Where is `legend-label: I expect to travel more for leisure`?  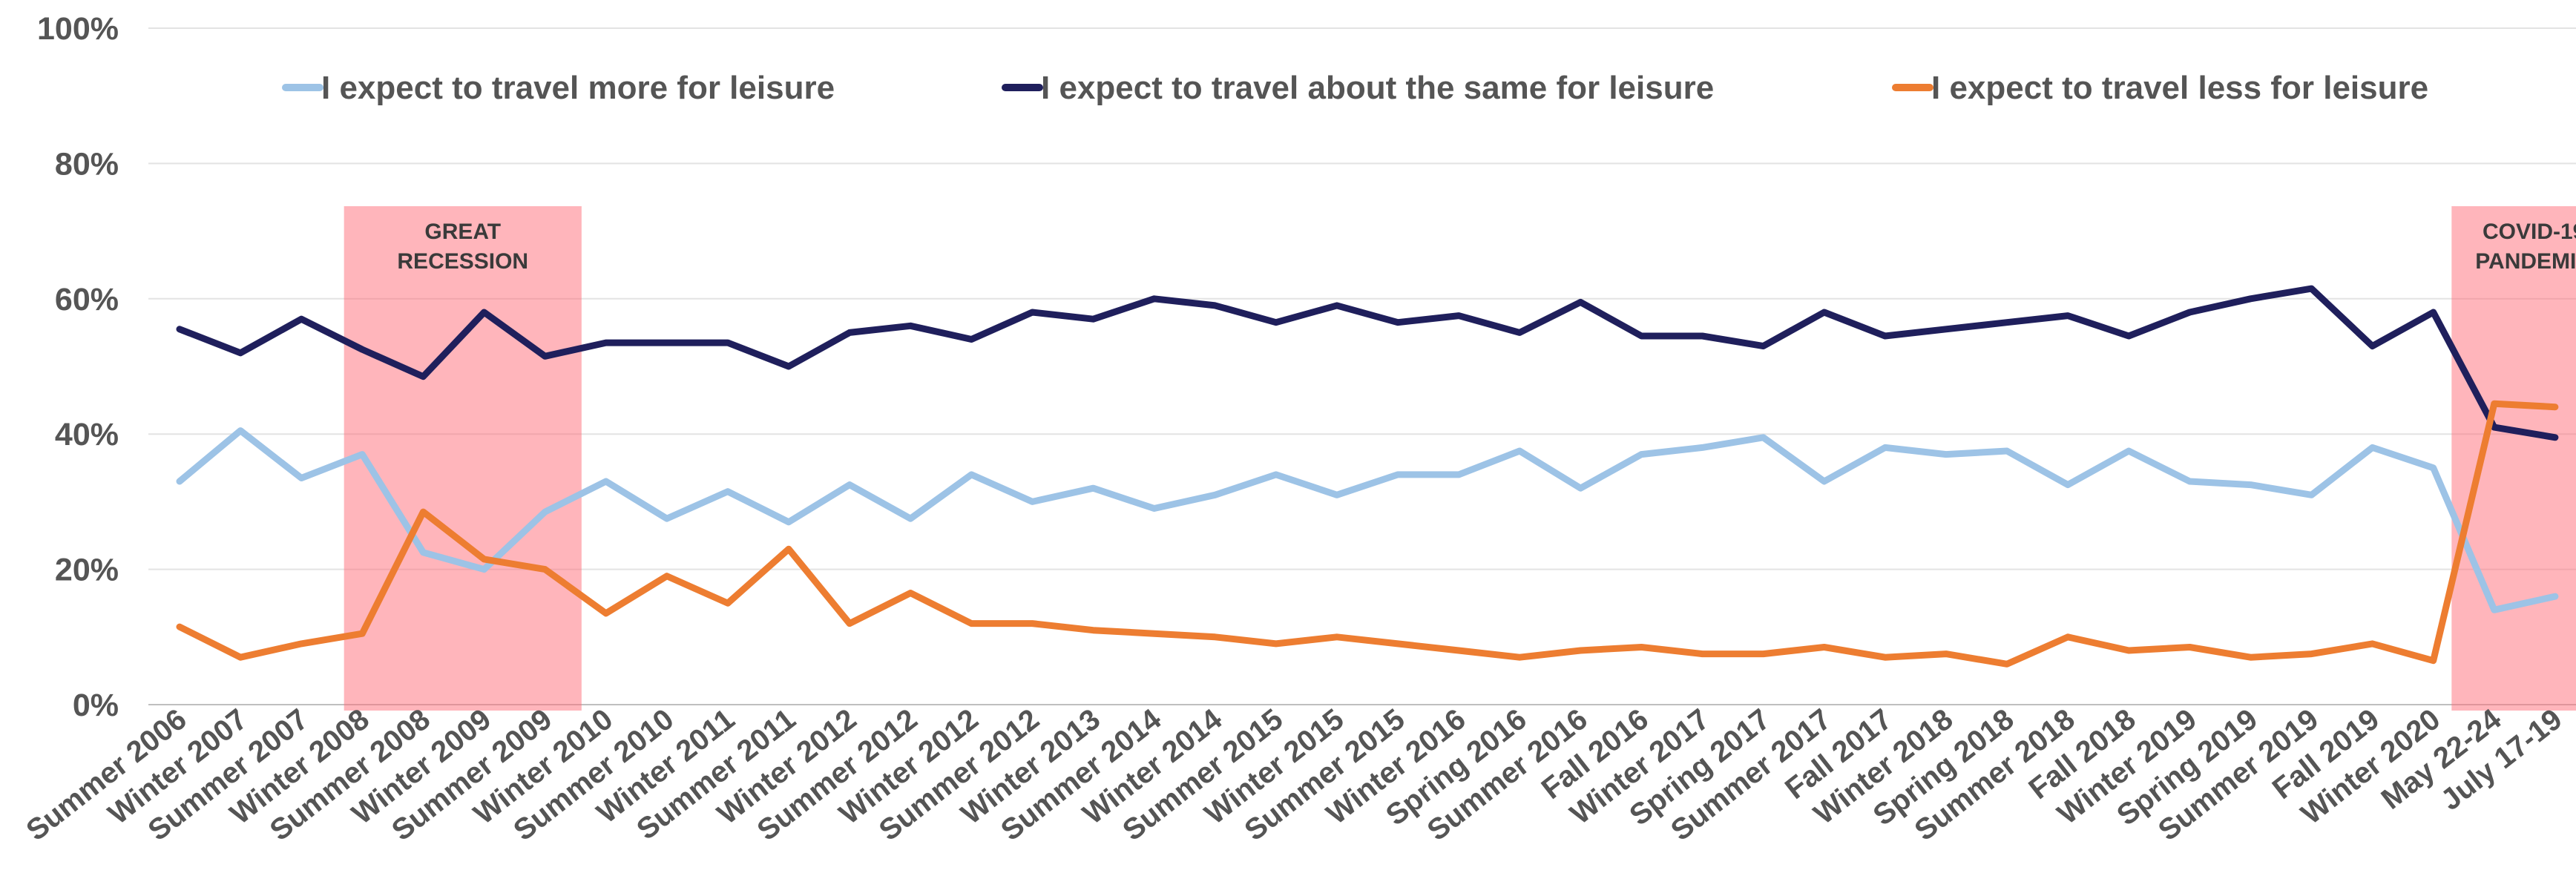
legend-label: I expect to travel more for leisure is located at coordinates (578, 88).